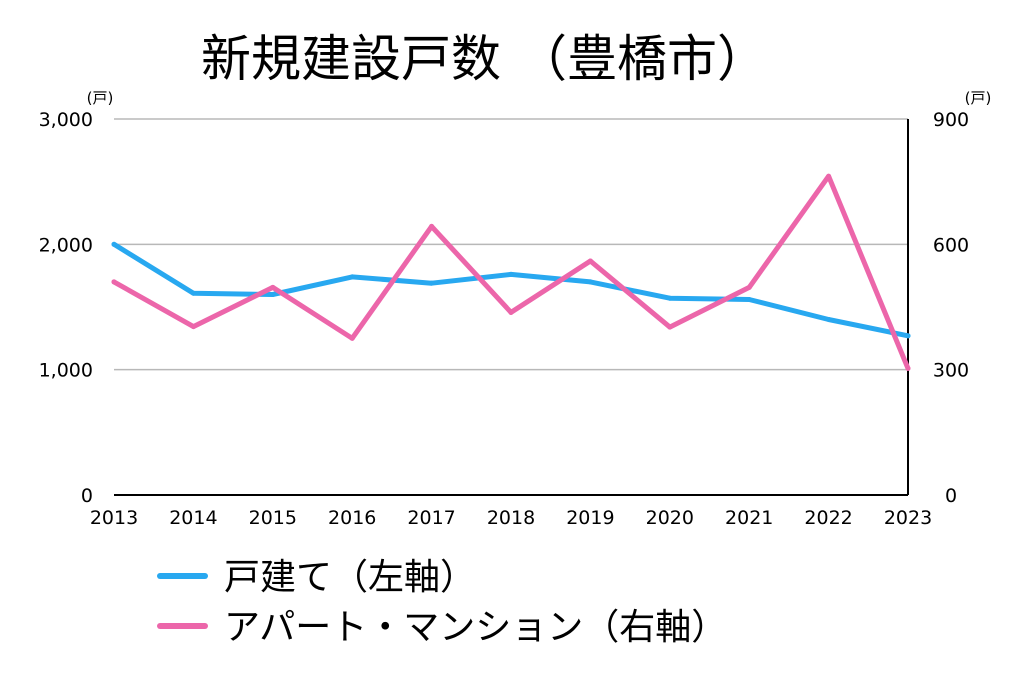  What do you see at coordinates (114, 244) in the screenshot?
I see `detached-point-2013` at bounding box center [114, 244].